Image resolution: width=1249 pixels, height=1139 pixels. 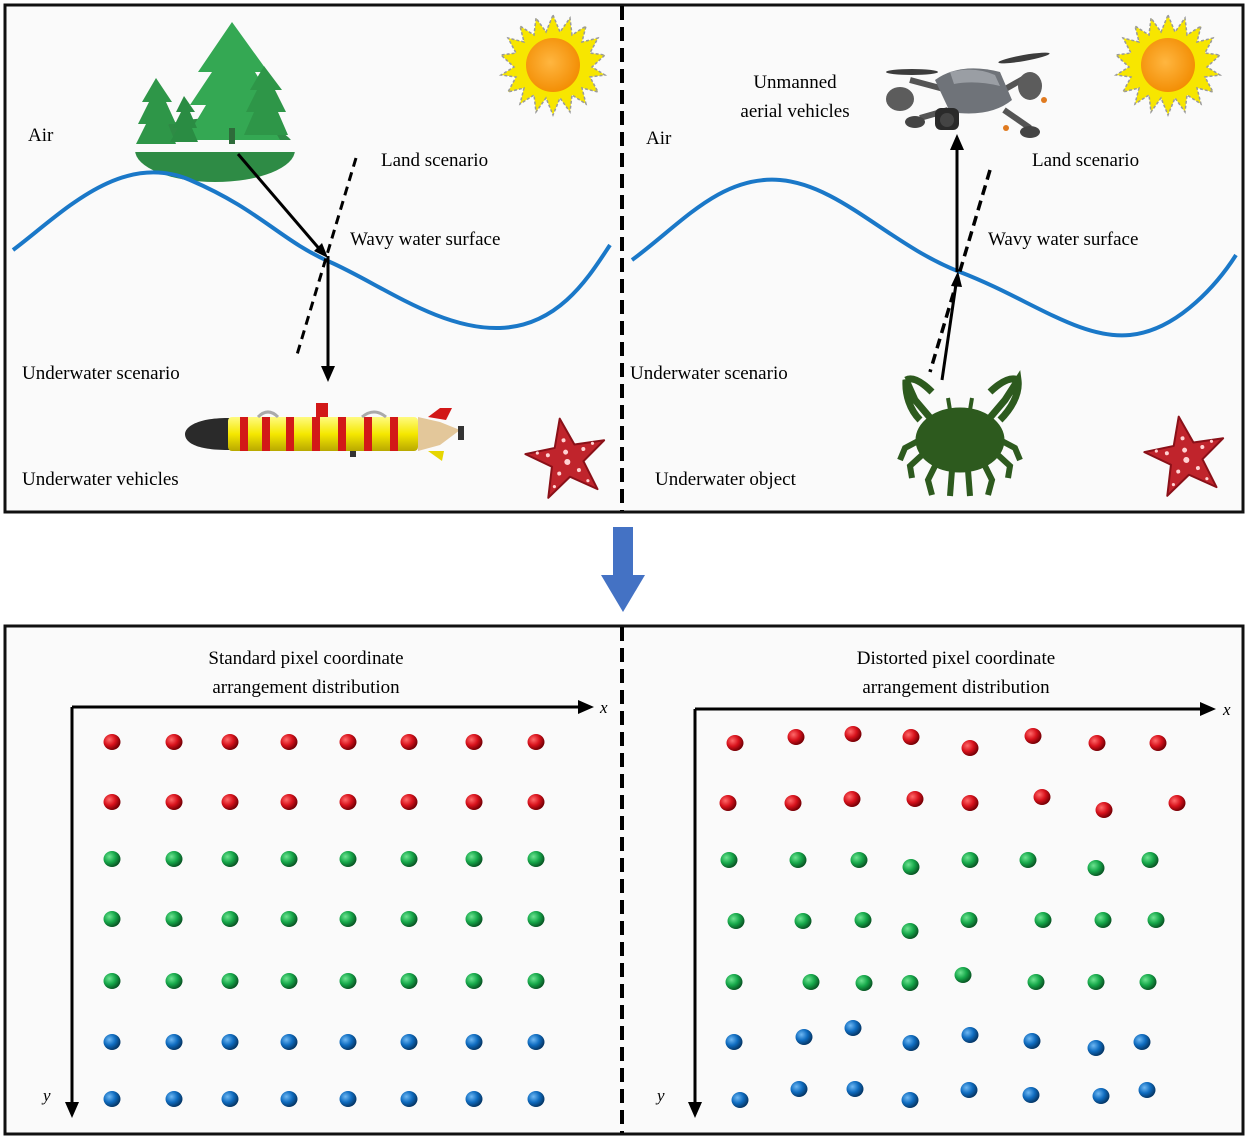 I want to click on underwater-object-label: Underwater object, so click(x=726, y=479).